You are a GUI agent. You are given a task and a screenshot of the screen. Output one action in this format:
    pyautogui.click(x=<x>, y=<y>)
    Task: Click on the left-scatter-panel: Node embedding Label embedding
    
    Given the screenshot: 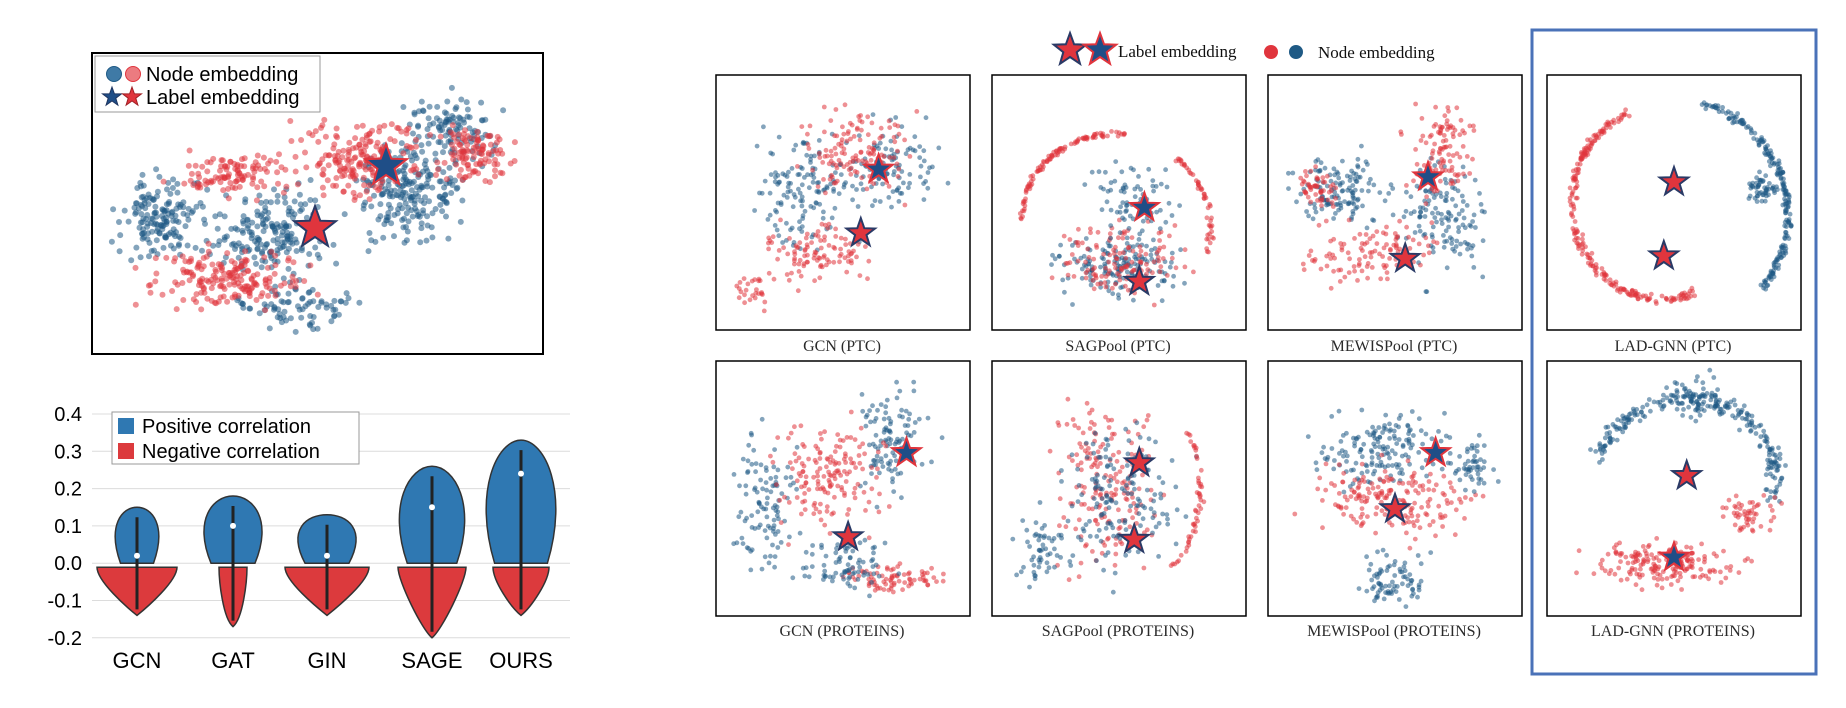 What is the action you would take?
    pyautogui.click(x=317, y=203)
    